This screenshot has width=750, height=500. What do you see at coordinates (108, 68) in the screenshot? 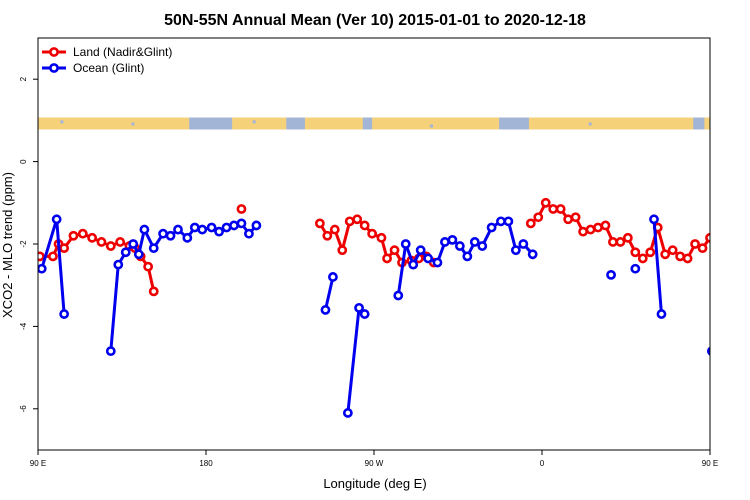
I see `legend-label: Ocean (Glint)` at bounding box center [108, 68].